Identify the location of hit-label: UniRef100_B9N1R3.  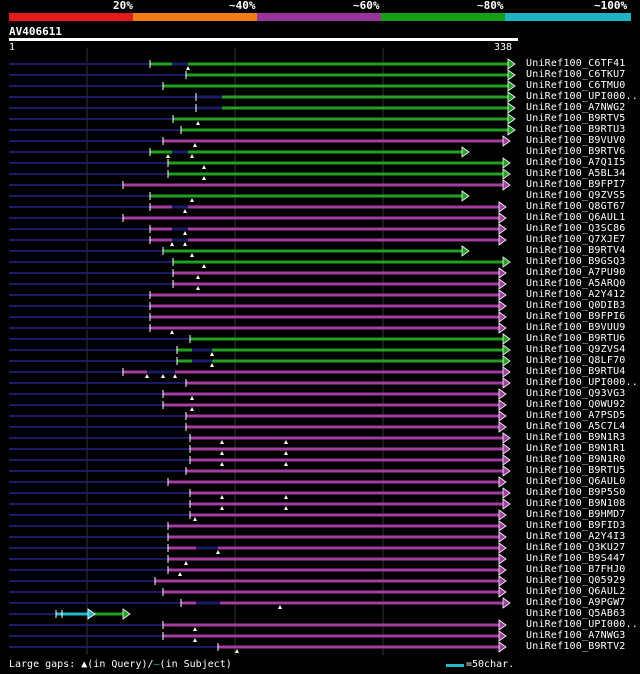
(576, 437).